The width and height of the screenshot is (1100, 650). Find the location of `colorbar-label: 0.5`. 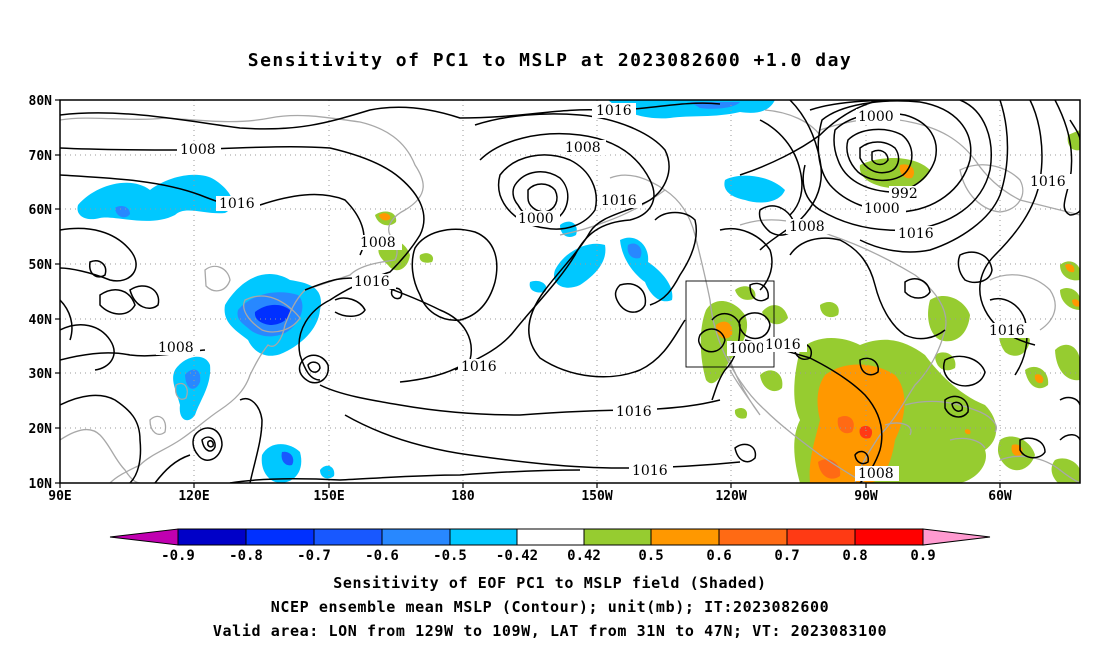

colorbar-label: 0.5 is located at coordinates (650, 556).